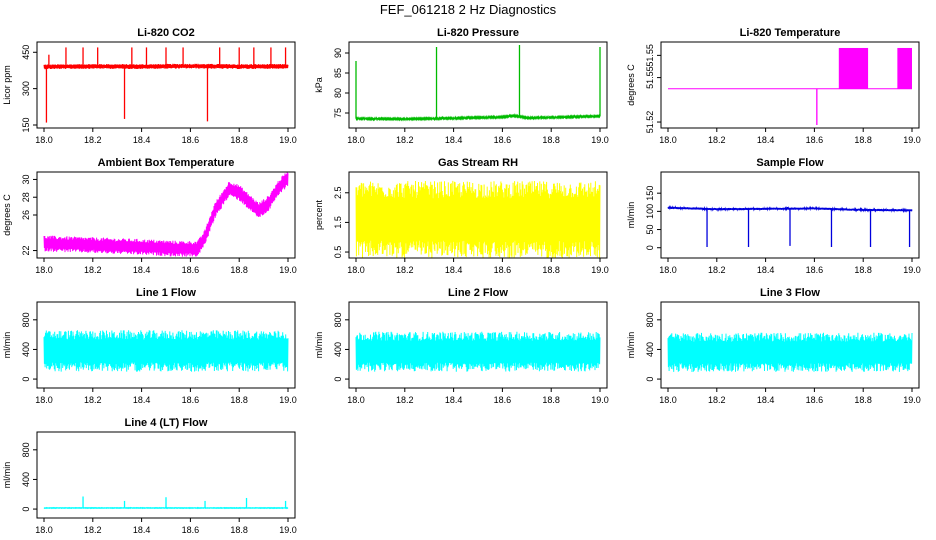 The height and width of the screenshot is (540, 936). What do you see at coordinates (790, 293) in the screenshot?
I see `panel-title: Line 3 Flow` at bounding box center [790, 293].